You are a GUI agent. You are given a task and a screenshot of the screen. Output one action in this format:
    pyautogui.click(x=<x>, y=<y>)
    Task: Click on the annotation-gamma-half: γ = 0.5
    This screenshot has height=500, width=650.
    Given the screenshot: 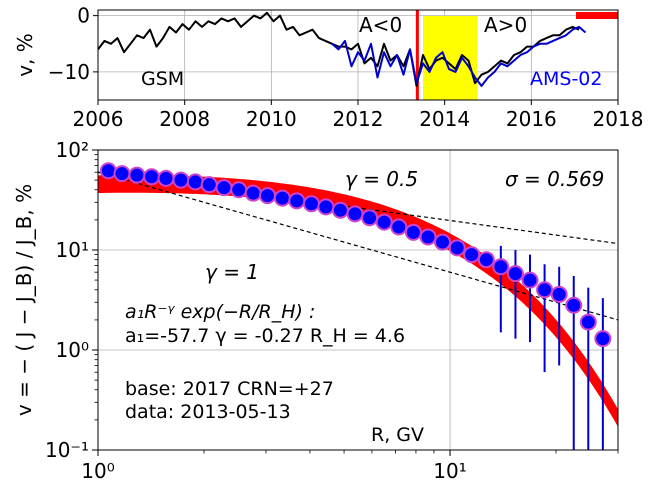 What is the action you would take?
    pyautogui.click(x=381, y=179)
    